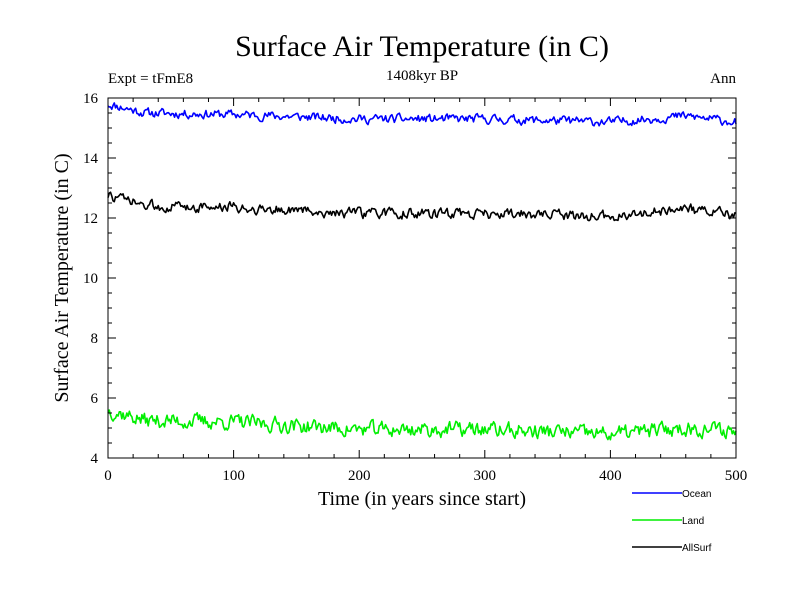 This screenshot has height=600, width=800. Describe the element at coordinates (150, 79) in the screenshot. I see `experiment-label: Expt = tFmE8` at that location.